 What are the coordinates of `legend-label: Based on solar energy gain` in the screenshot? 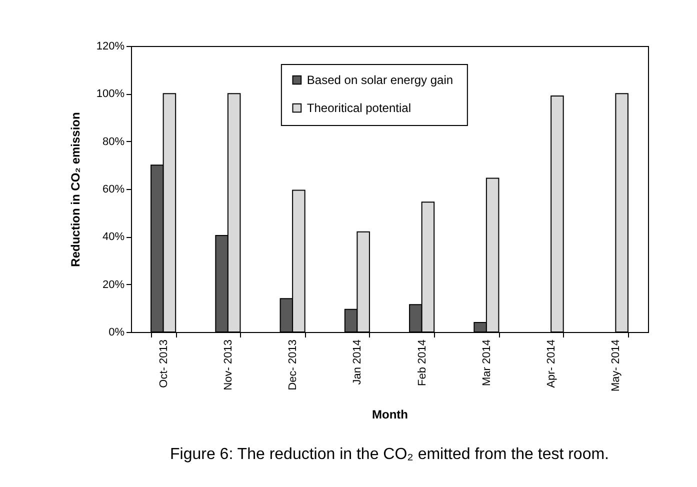 It's located at (380, 80).